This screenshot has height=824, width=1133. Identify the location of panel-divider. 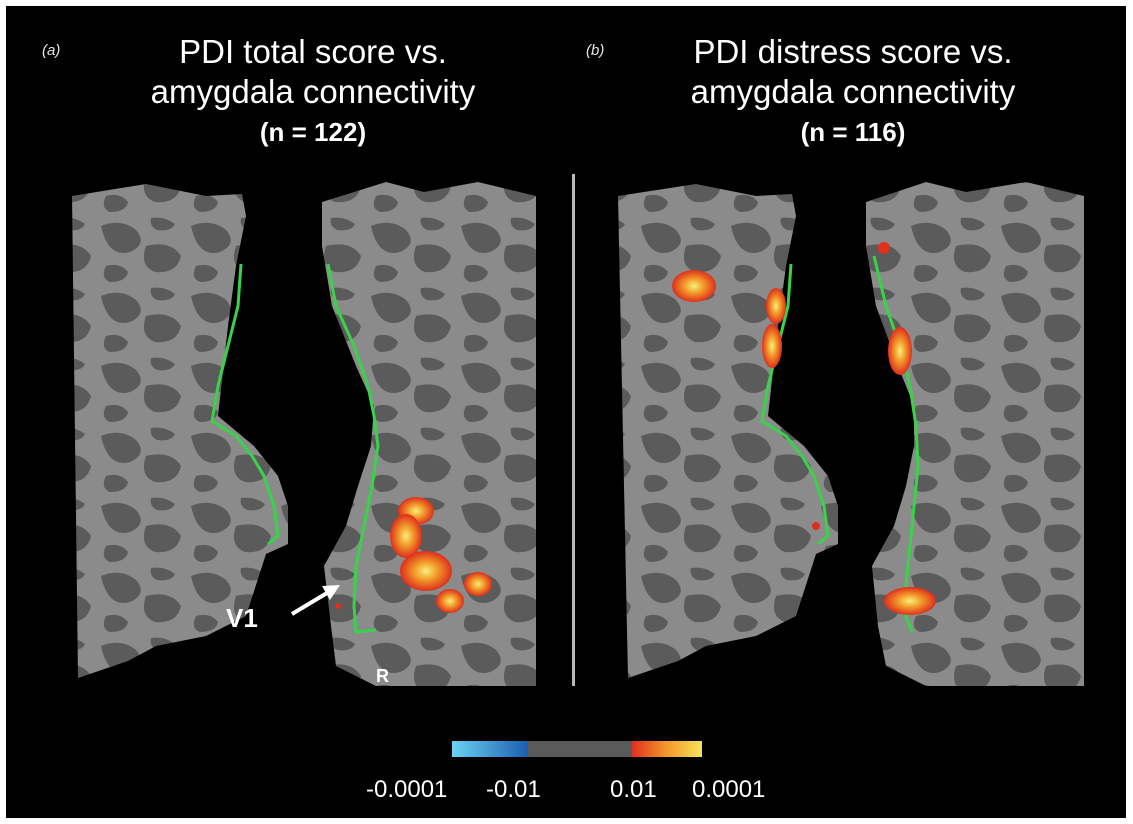
(573, 430).